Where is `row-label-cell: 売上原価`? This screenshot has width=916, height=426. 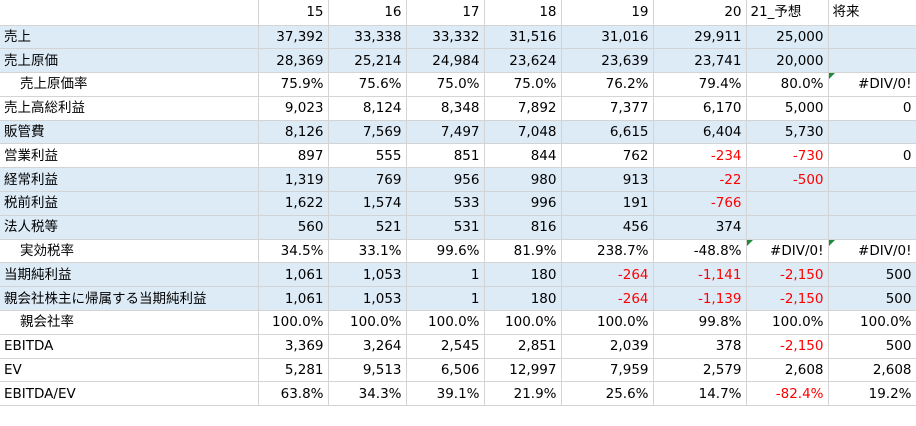
row-label-cell: 売上原価 is located at coordinates (129, 61).